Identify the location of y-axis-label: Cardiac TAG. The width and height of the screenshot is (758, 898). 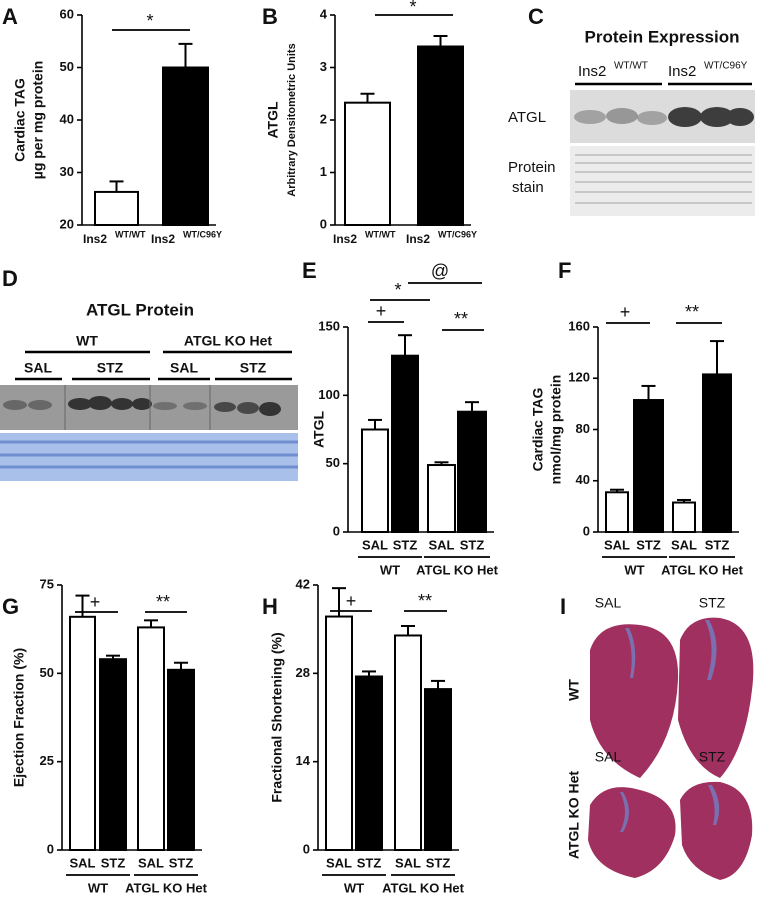
(20, 120).